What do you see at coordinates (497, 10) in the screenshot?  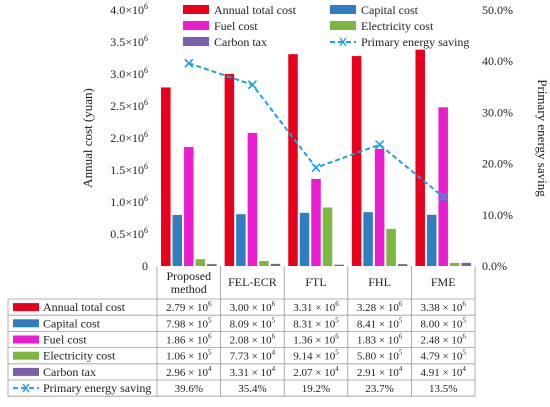 I see `y2-tick-label: 50.0%` at bounding box center [497, 10].